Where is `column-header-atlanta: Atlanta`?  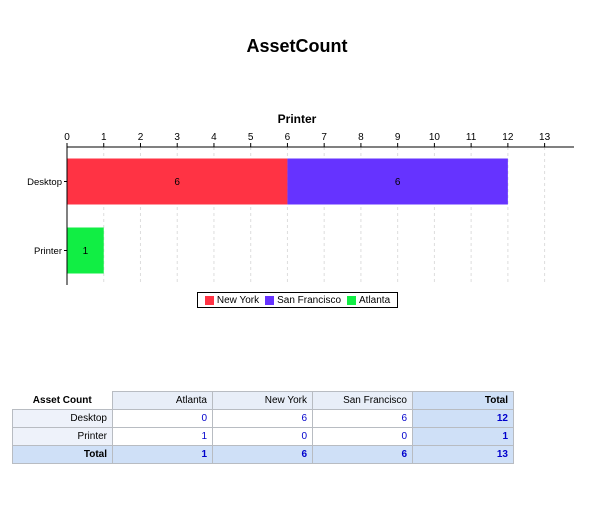
column-header-atlanta: Atlanta is located at coordinates (162, 400).